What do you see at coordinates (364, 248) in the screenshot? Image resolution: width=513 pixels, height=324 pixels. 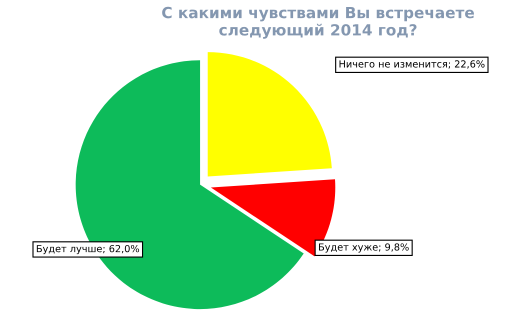 I see `slice-label: Будет хуже; 9,8%` at bounding box center [364, 248].